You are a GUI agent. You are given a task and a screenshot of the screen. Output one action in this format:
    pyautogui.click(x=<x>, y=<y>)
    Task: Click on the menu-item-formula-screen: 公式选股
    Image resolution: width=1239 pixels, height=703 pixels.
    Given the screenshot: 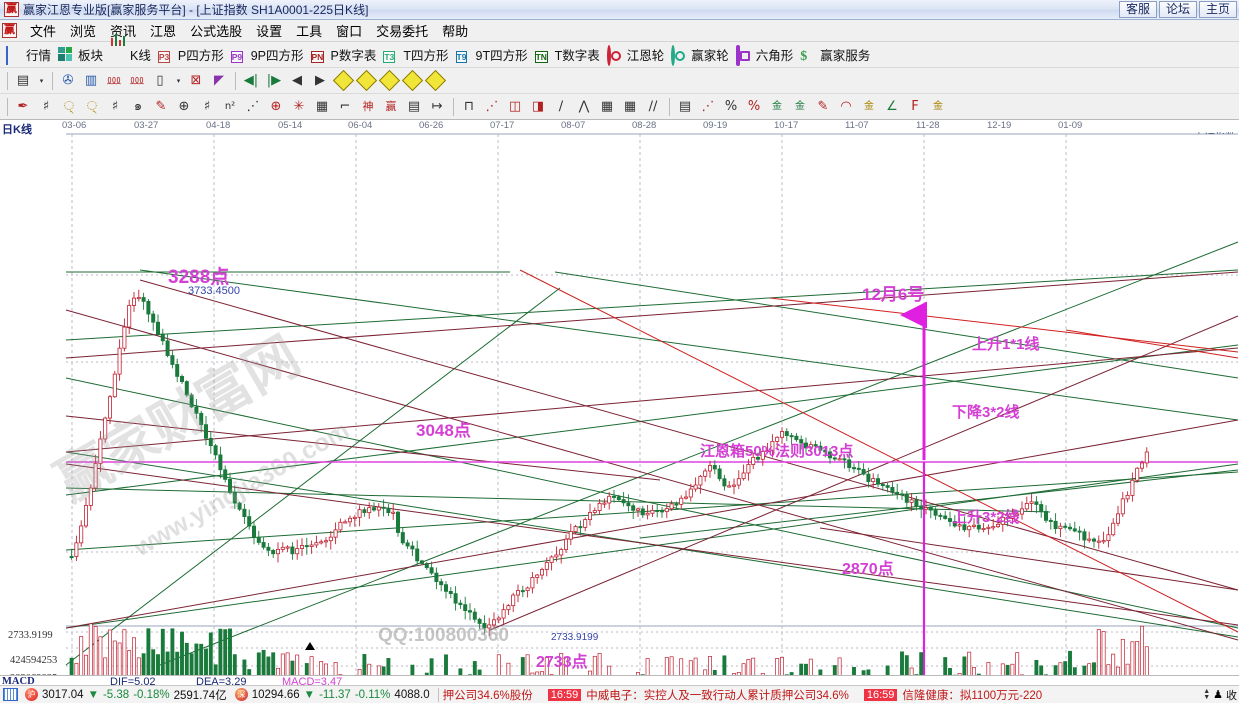 What is the action you would take?
    pyautogui.click(x=216, y=31)
    